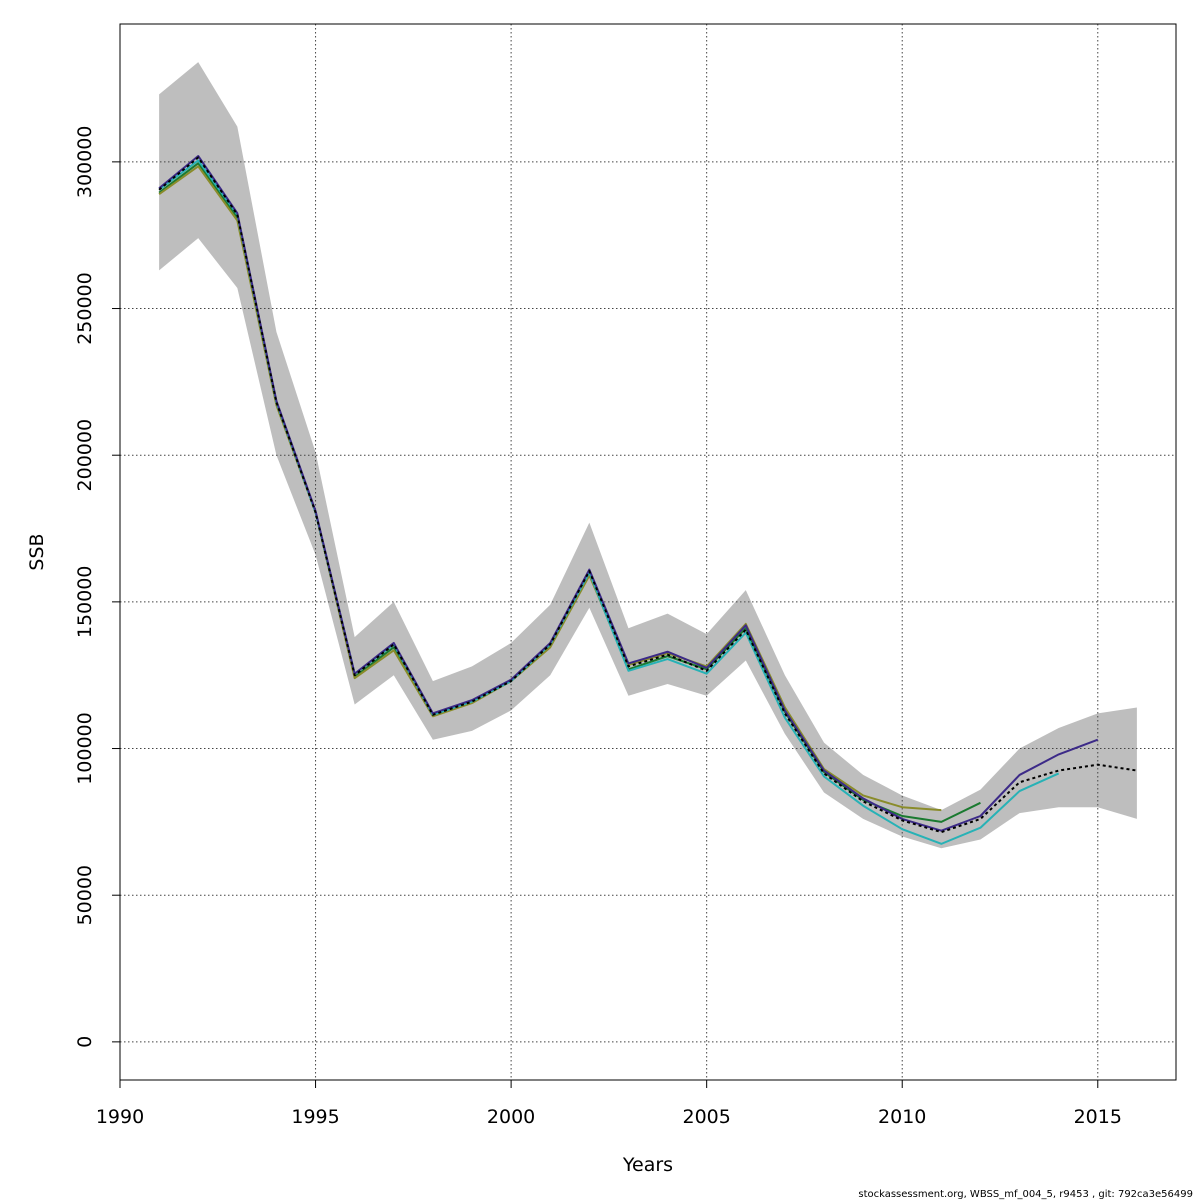 The width and height of the screenshot is (1200, 1200). Describe the element at coordinates (85, 455) in the screenshot. I see `y-tick-label: 200000` at that location.